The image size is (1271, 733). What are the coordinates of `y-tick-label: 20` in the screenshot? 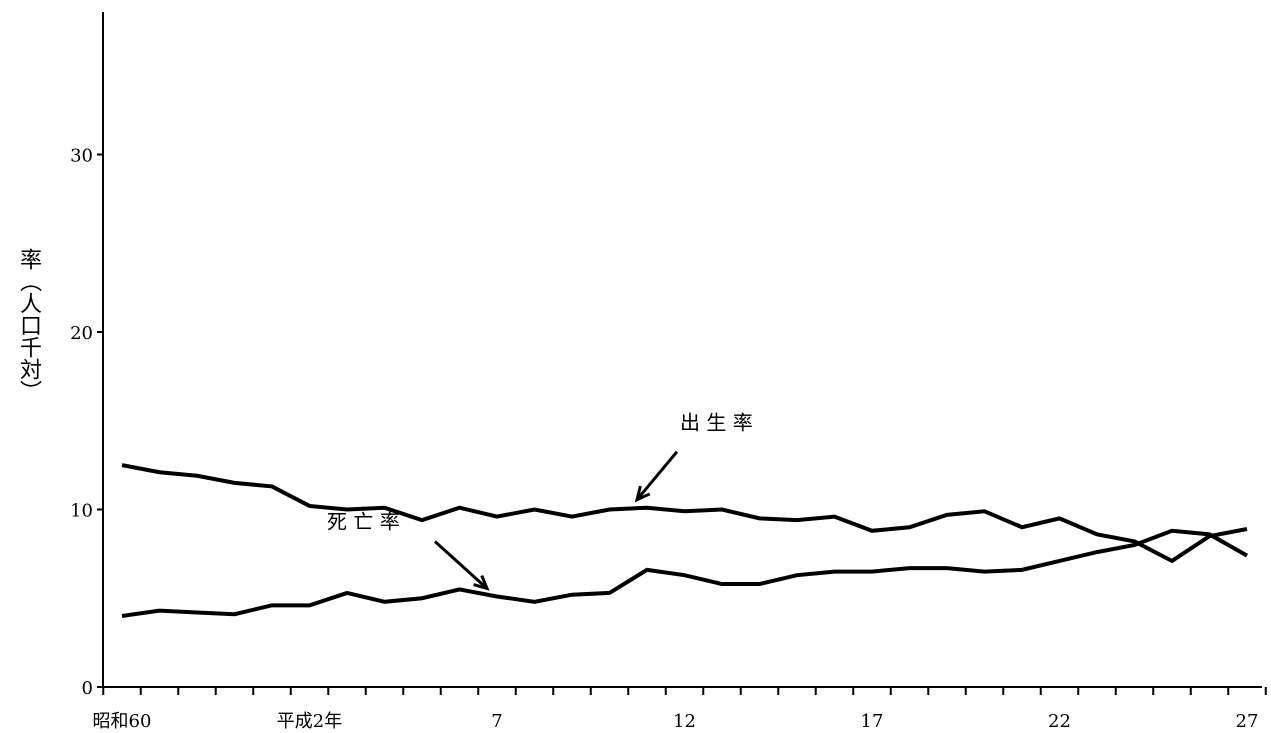 It's located at (81, 333).